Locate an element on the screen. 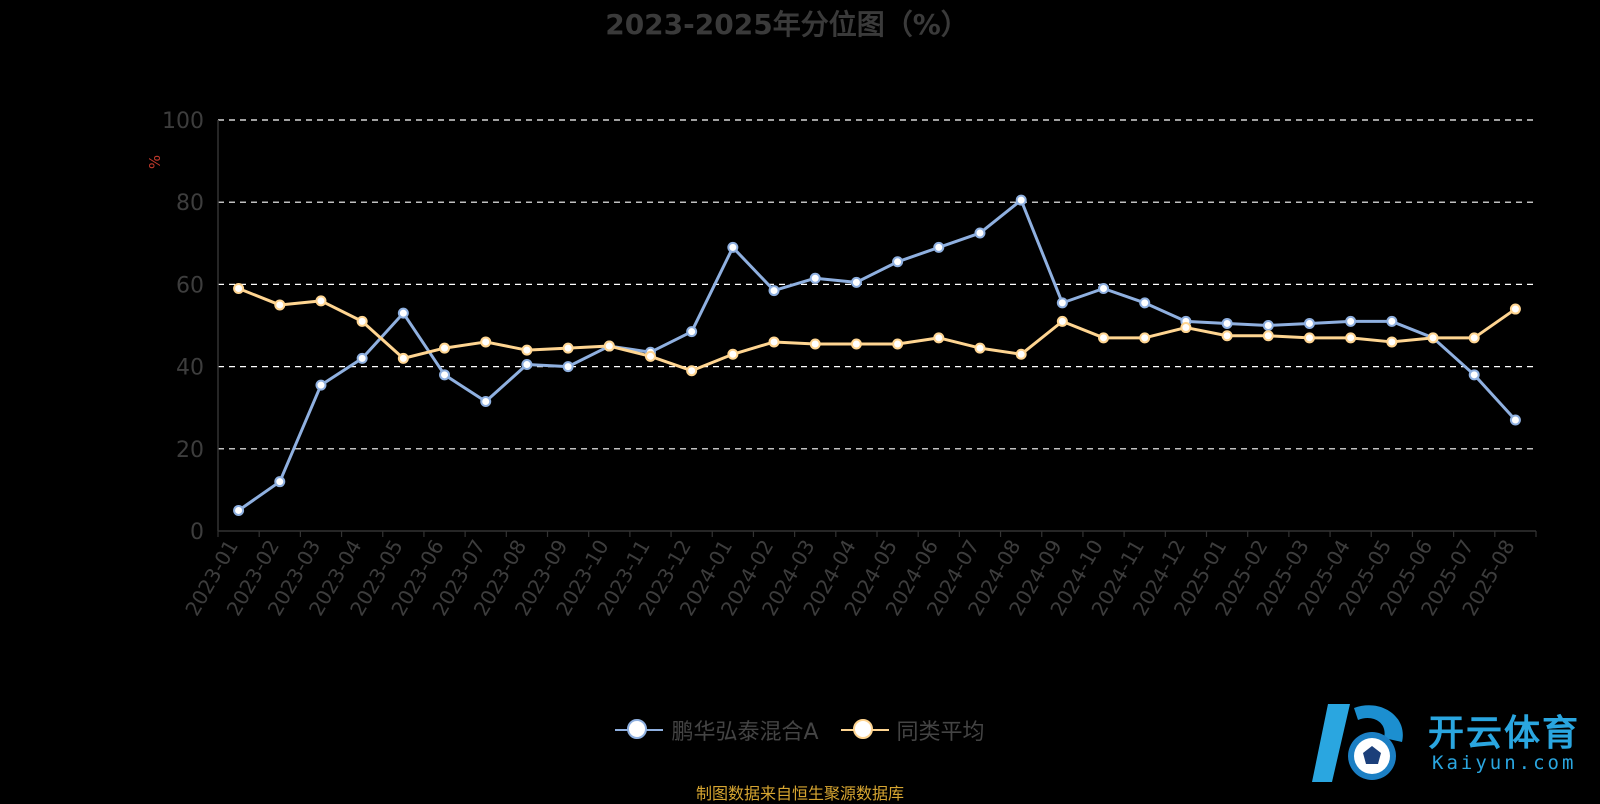 The height and width of the screenshot is (804, 1600). legend-label-peer-average: 同类平均 is located at coordinates (940, 732).